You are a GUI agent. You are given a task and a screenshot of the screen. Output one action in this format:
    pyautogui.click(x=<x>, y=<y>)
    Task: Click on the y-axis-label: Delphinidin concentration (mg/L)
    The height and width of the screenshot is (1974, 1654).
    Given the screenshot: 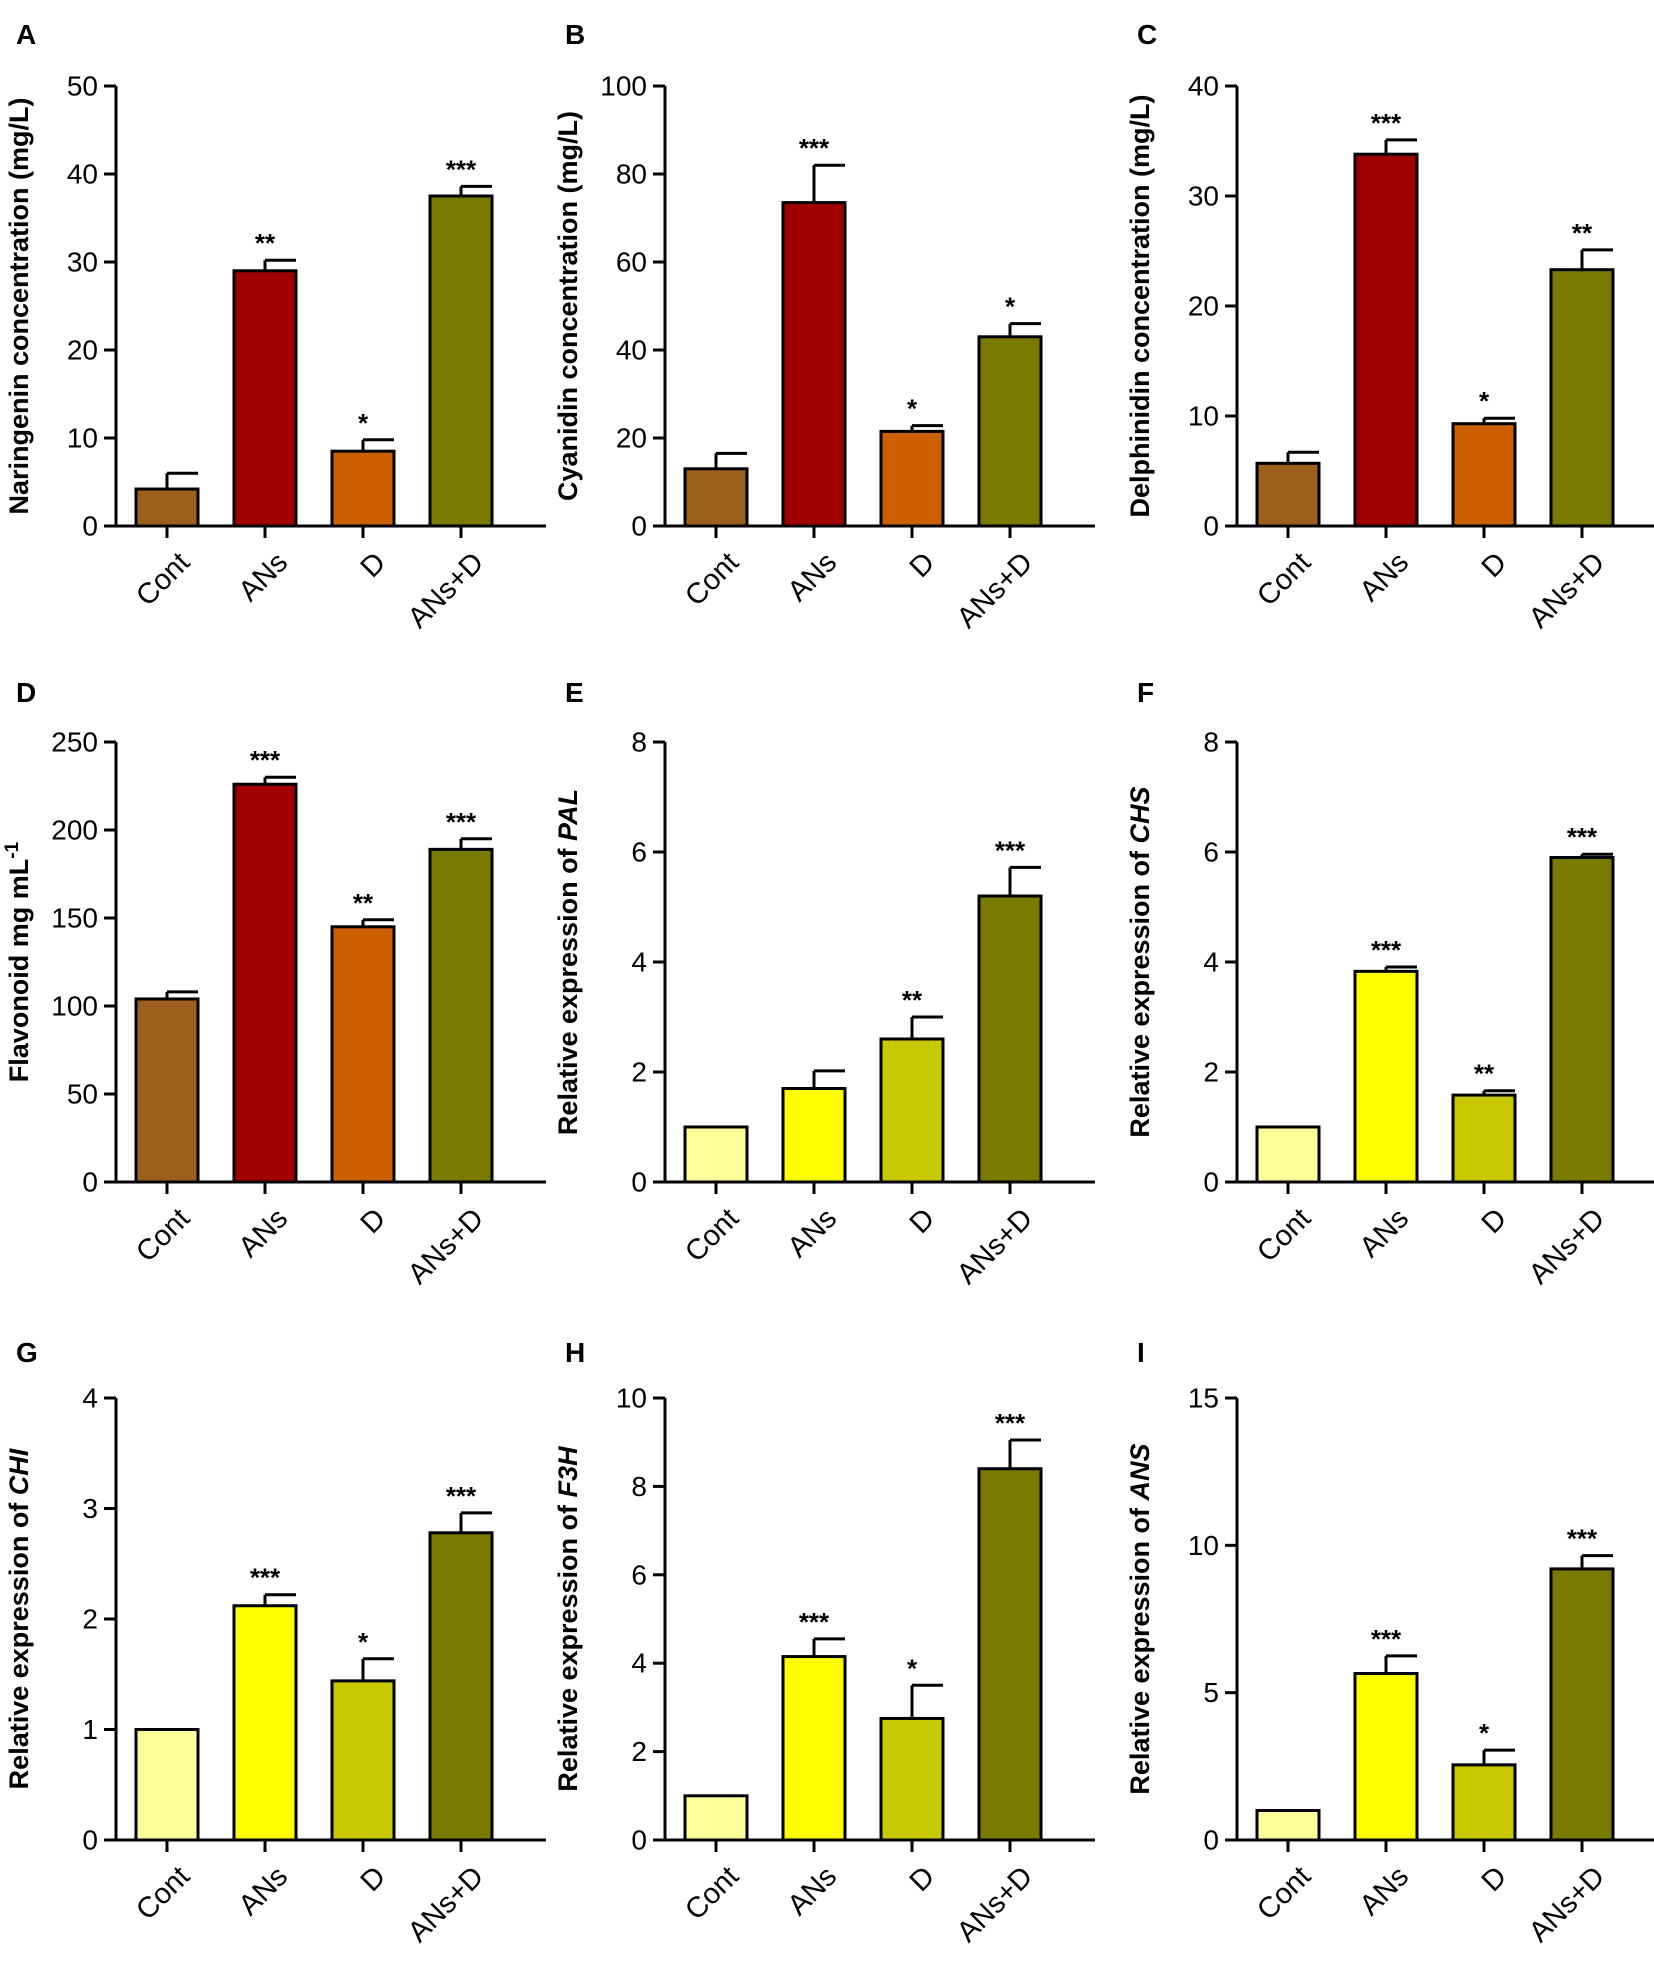 What is the action you would take?
    pyautogui.click(x=1140, y=306)
    